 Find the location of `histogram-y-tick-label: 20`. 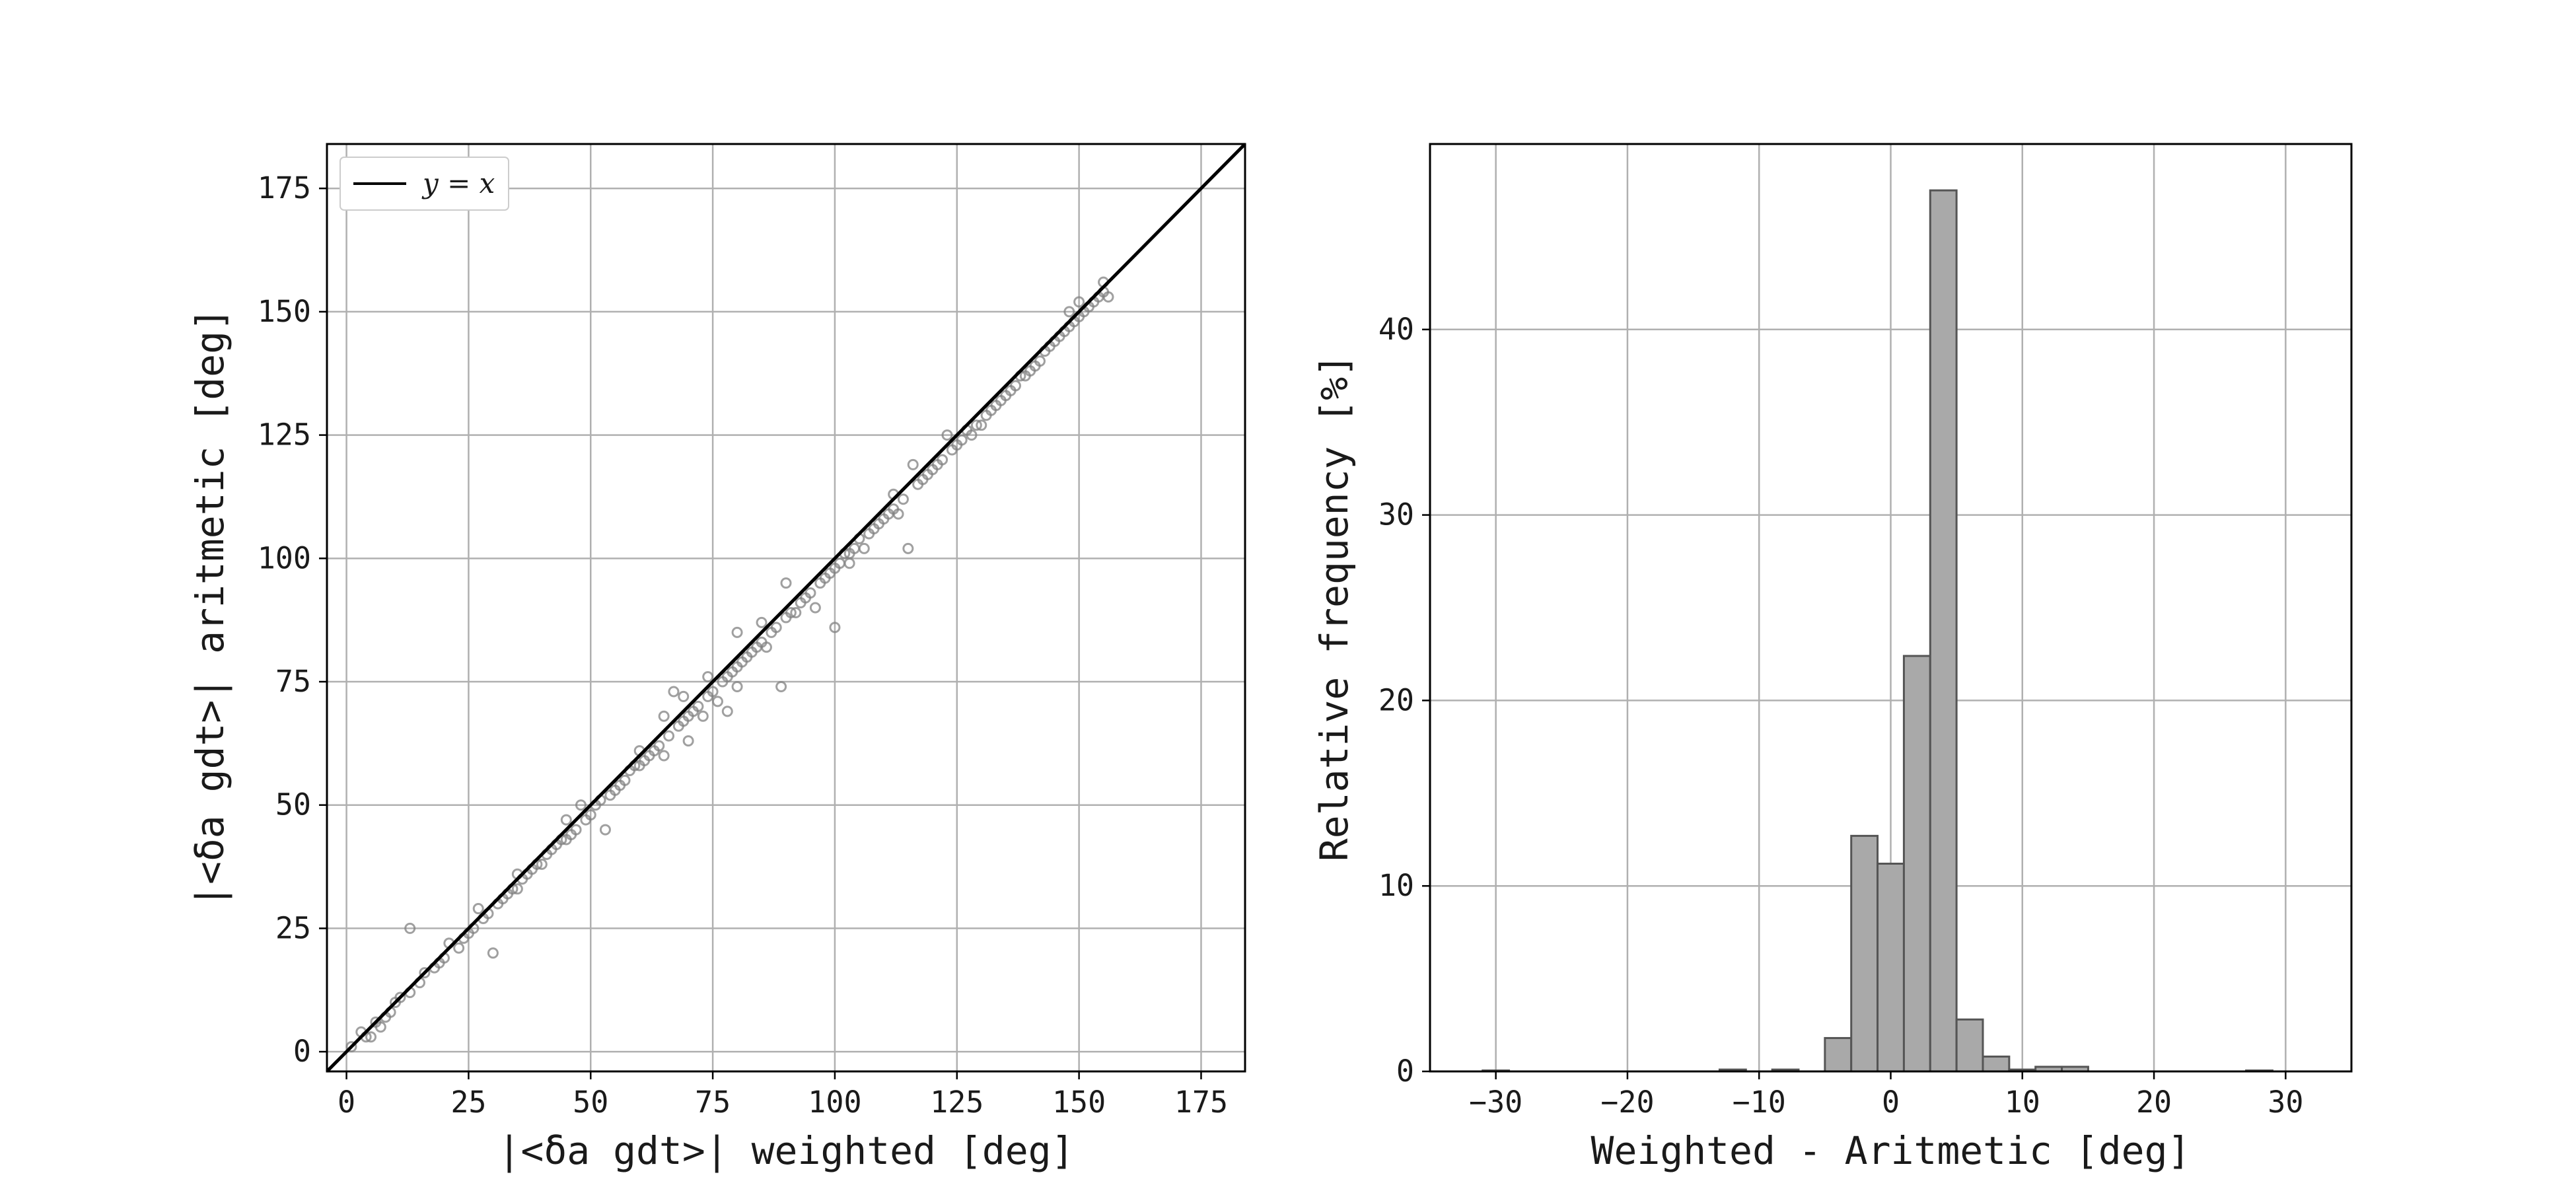

histogram-y-tick-label: 20 is located at coordinates (1396, 699).